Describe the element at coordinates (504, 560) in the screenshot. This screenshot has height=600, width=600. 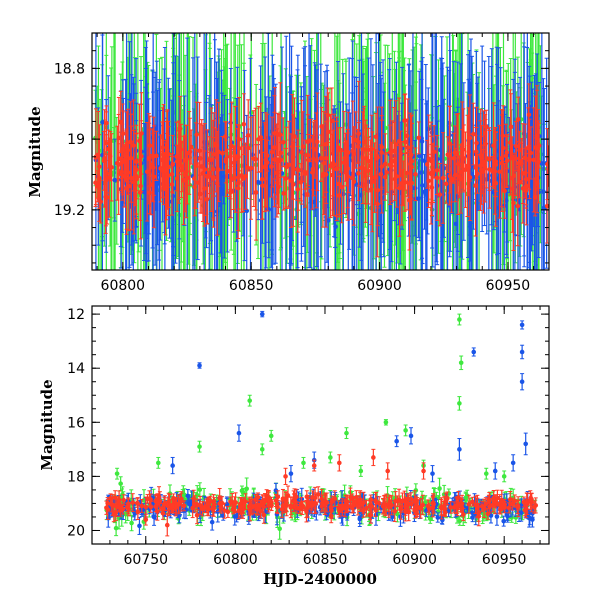
I see `bottom-xtick-label: 60950` at that location.